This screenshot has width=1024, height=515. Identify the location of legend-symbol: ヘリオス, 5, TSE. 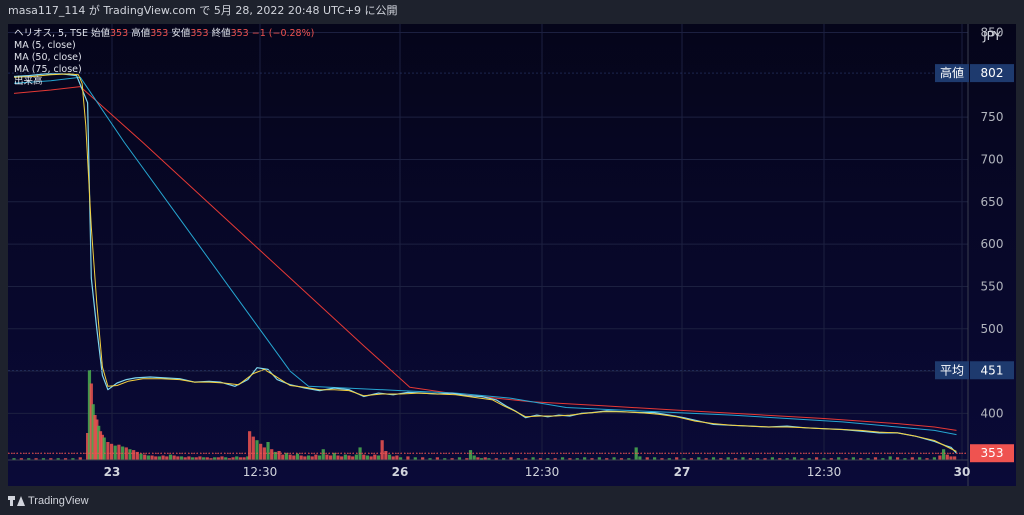
(51, 33).